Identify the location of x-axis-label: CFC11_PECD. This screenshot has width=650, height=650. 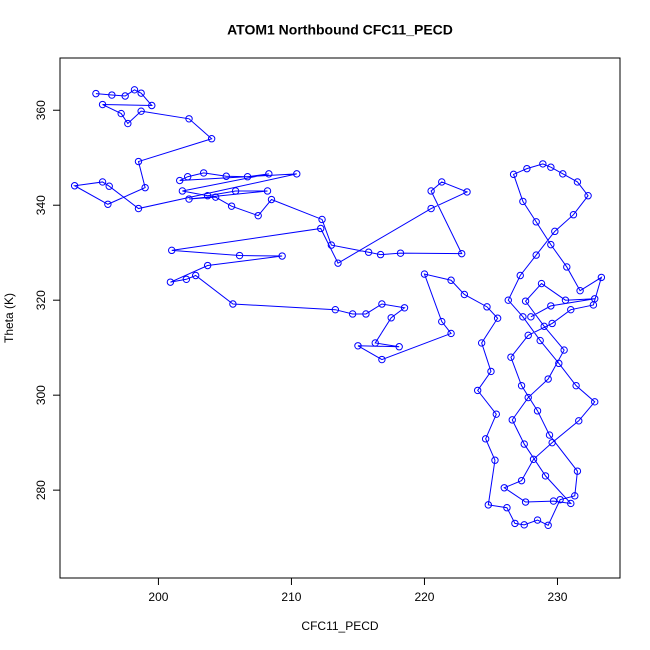
(339, 626).